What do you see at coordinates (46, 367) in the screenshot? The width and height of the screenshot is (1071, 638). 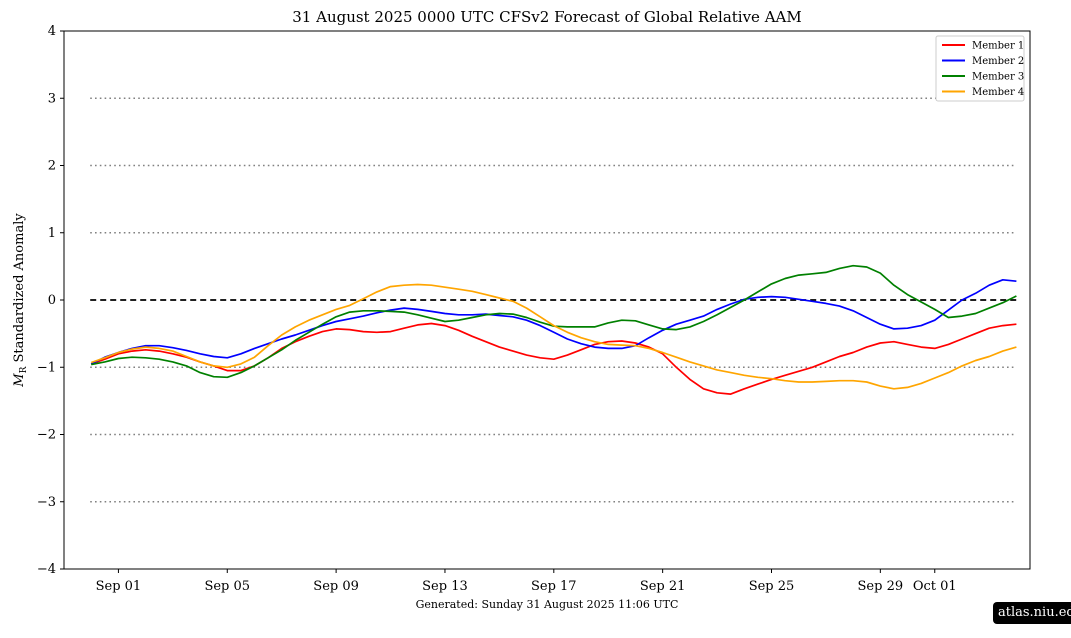 I see `y-tick-label: −1` at bounding box center [46, 367].